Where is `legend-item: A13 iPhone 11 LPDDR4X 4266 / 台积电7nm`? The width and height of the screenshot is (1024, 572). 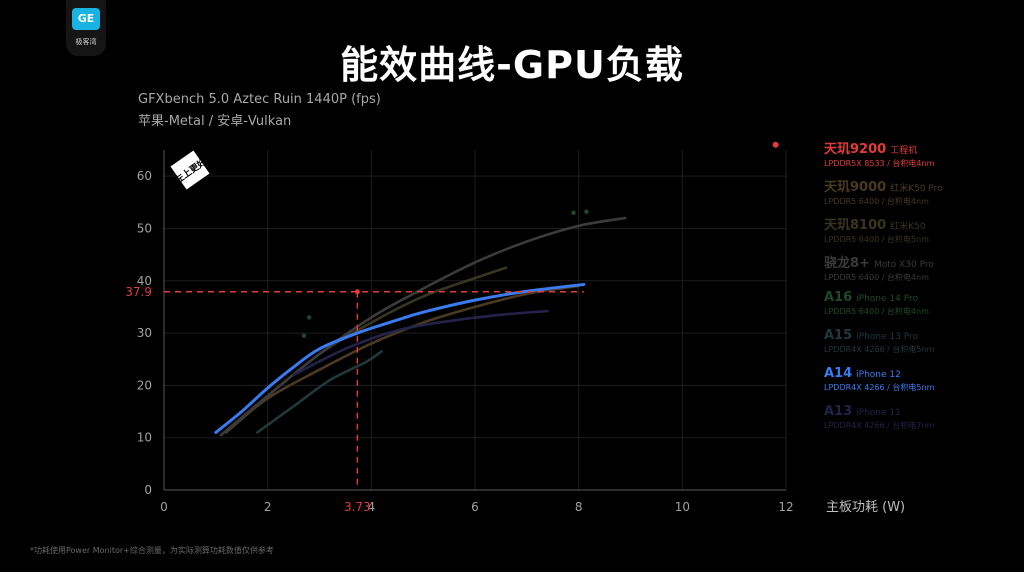 legend-item: A13 iPhone 11 LPDDR4X 4266 / 台积电7nm is located at coordinates (924, 423).